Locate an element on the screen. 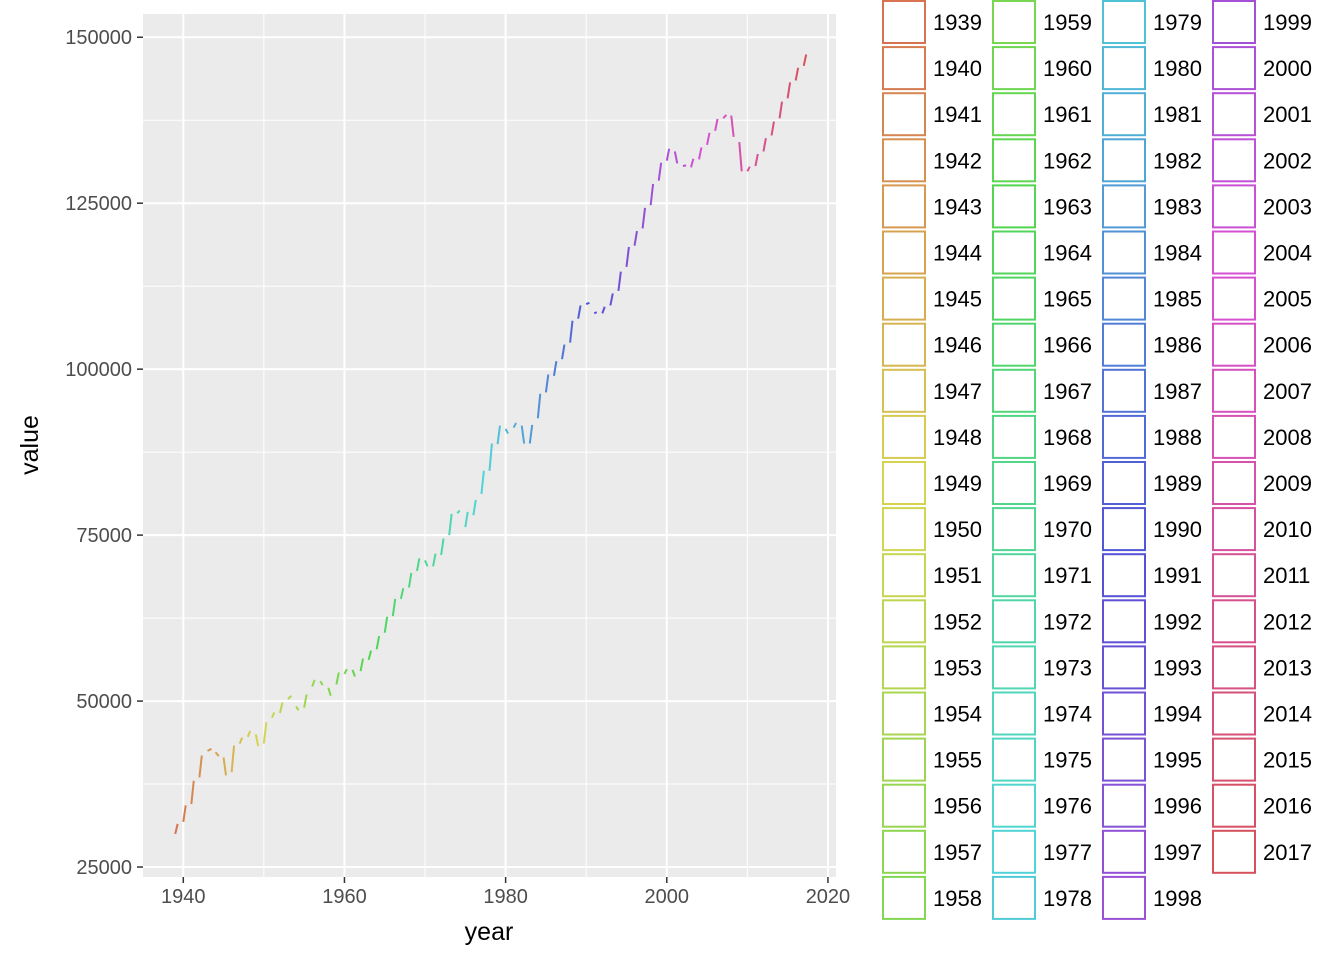 This screenshot has height=960, width=1344. legend-item: 1979 is located at coordinates (1152, 22).